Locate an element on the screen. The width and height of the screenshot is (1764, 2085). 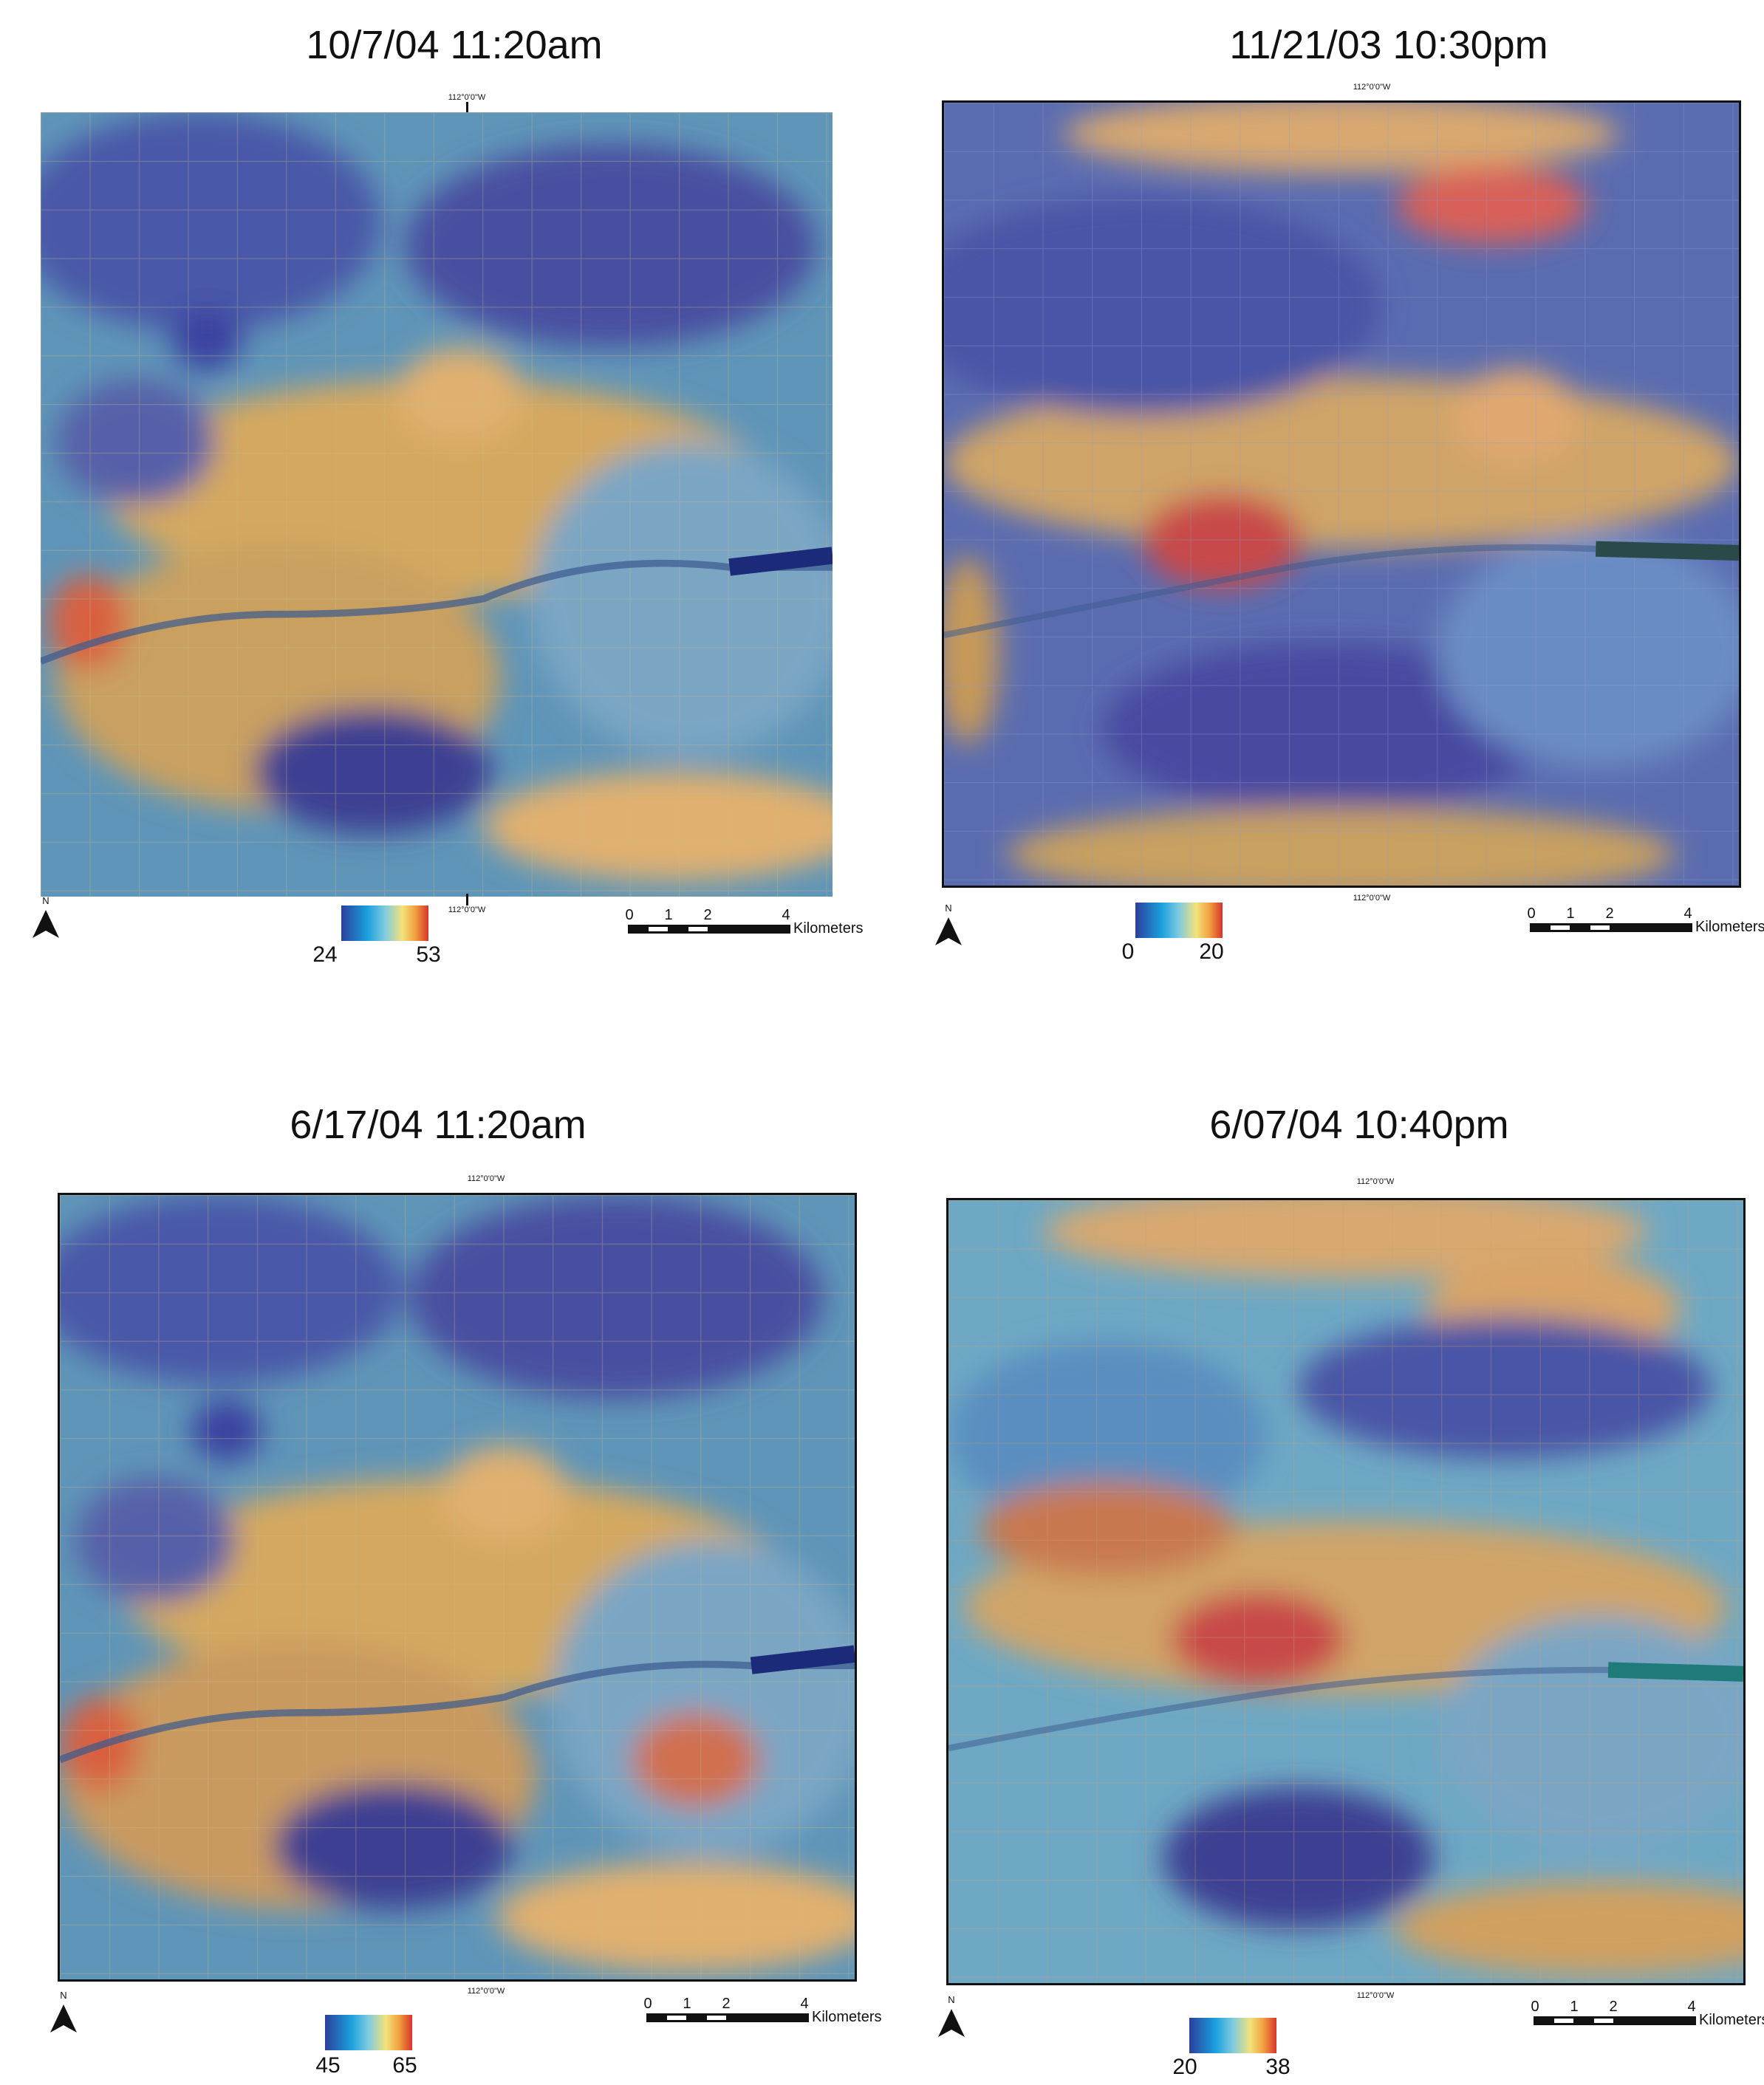
panel-title: 6/17/04 11:20am is located at coordinates (438, 1125).